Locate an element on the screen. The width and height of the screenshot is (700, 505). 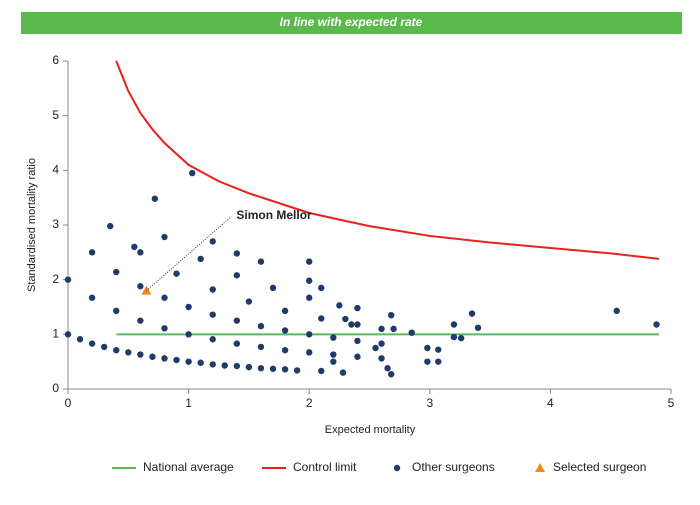
y-tick-label: 3 is located at coordinates (55, 224).